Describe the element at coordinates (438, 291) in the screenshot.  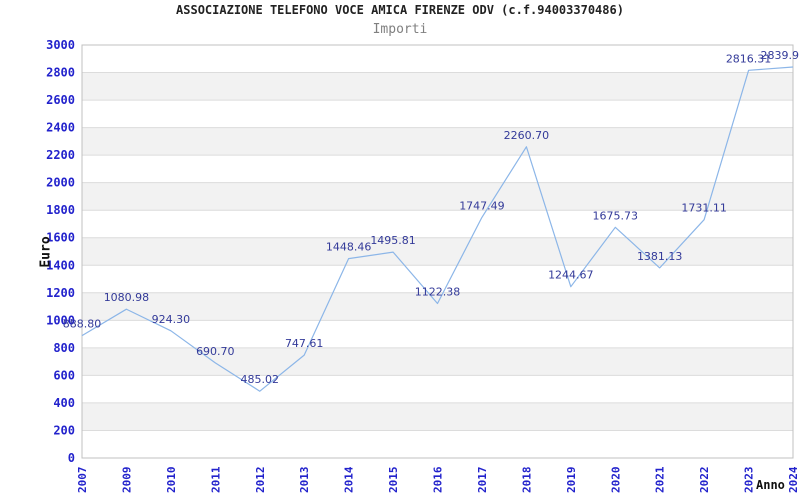
I see `point-value-label: 1122.38` at that location.